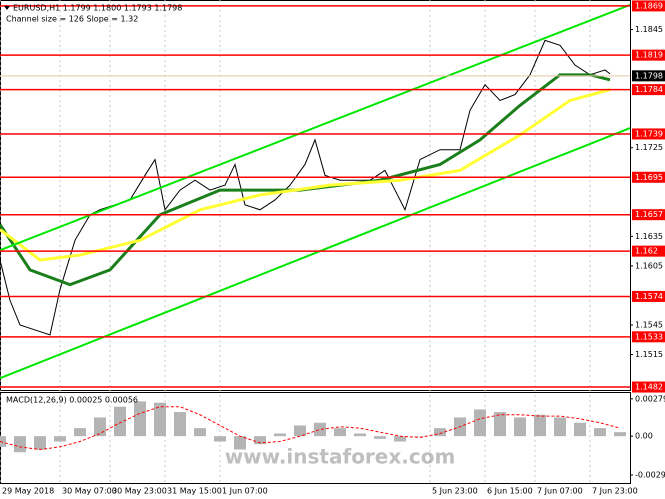 This screenshot has width=665, height=499. What do you see at coordinates (510, 491) in the screenshot?
I see `x-tick-label: 6 Jun 15:00` at bounding box center [510, 491].